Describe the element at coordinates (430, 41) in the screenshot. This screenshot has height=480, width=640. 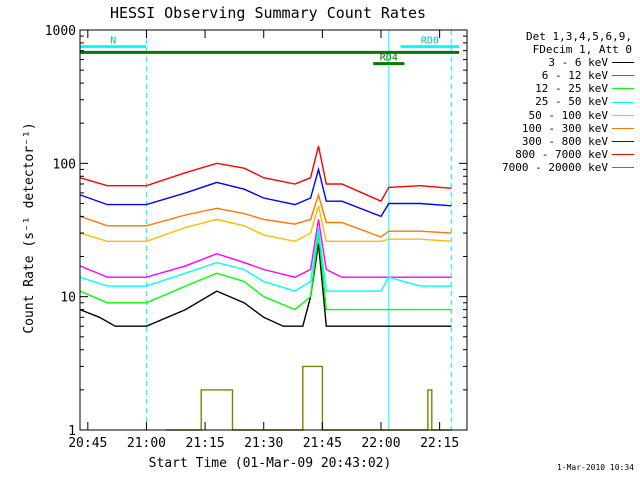
I see `annotation-label-1: RD0` at that location.